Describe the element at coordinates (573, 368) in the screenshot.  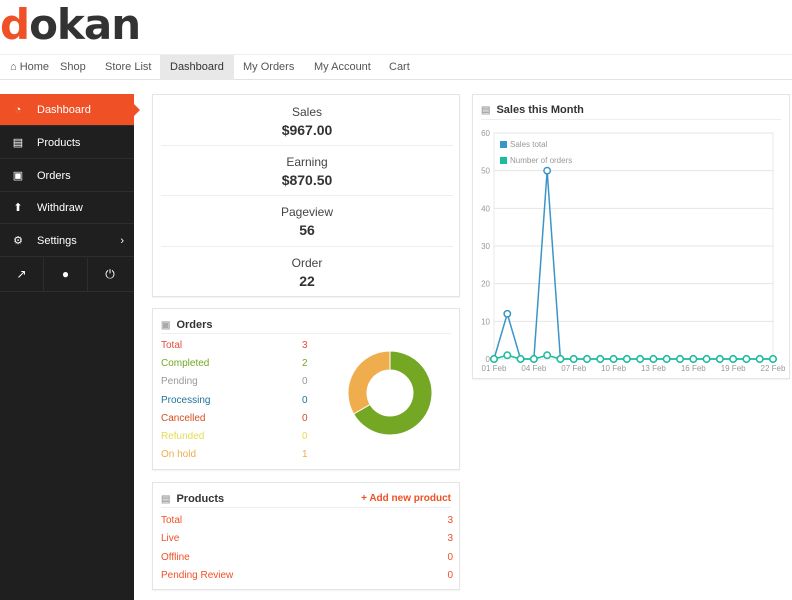
I see `x-tick-label: 07 Feb` at that location.